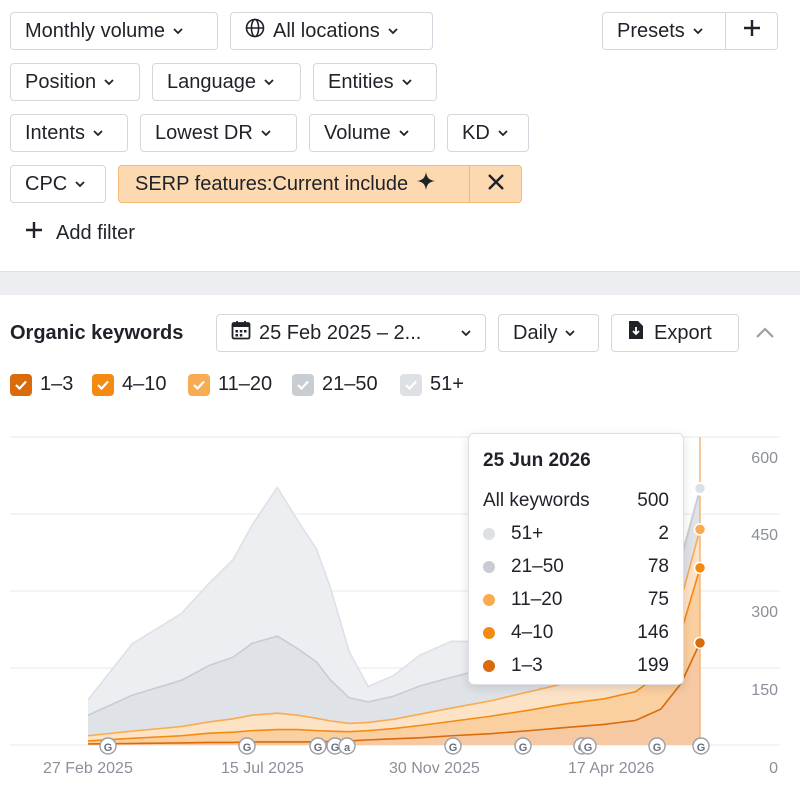 This screenshot has height=794, width=800. What do you see at coordinates (488, 133) in the screenshot?
I see `kd-filter: KD` at bounding box center [488, 133].